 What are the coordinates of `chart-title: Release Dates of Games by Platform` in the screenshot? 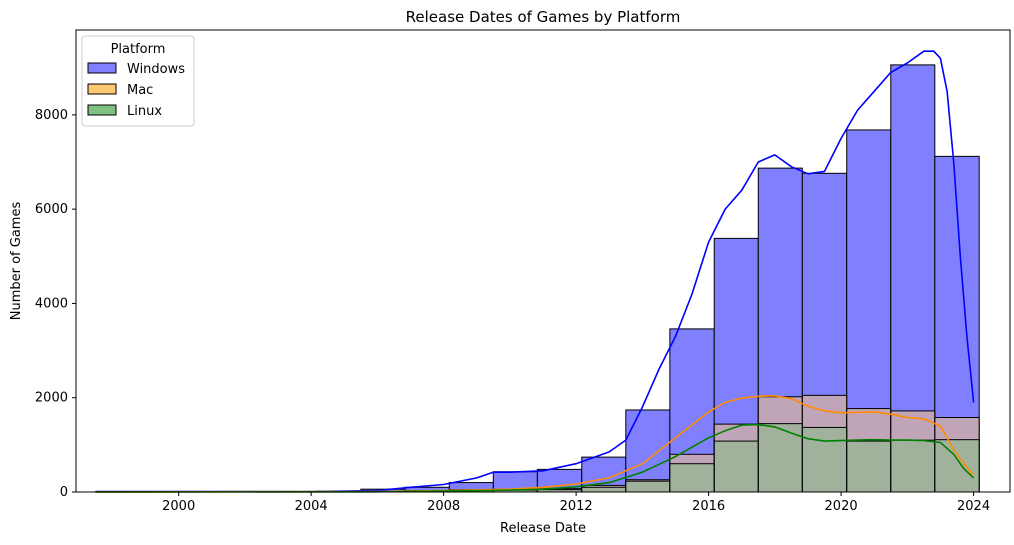 It's located at (543, 17).